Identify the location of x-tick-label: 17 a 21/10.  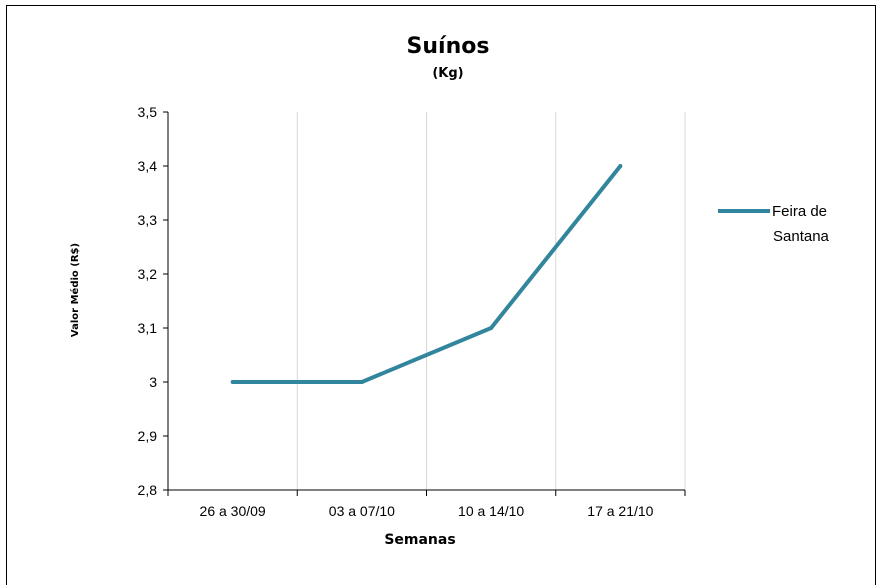
(620, 511).